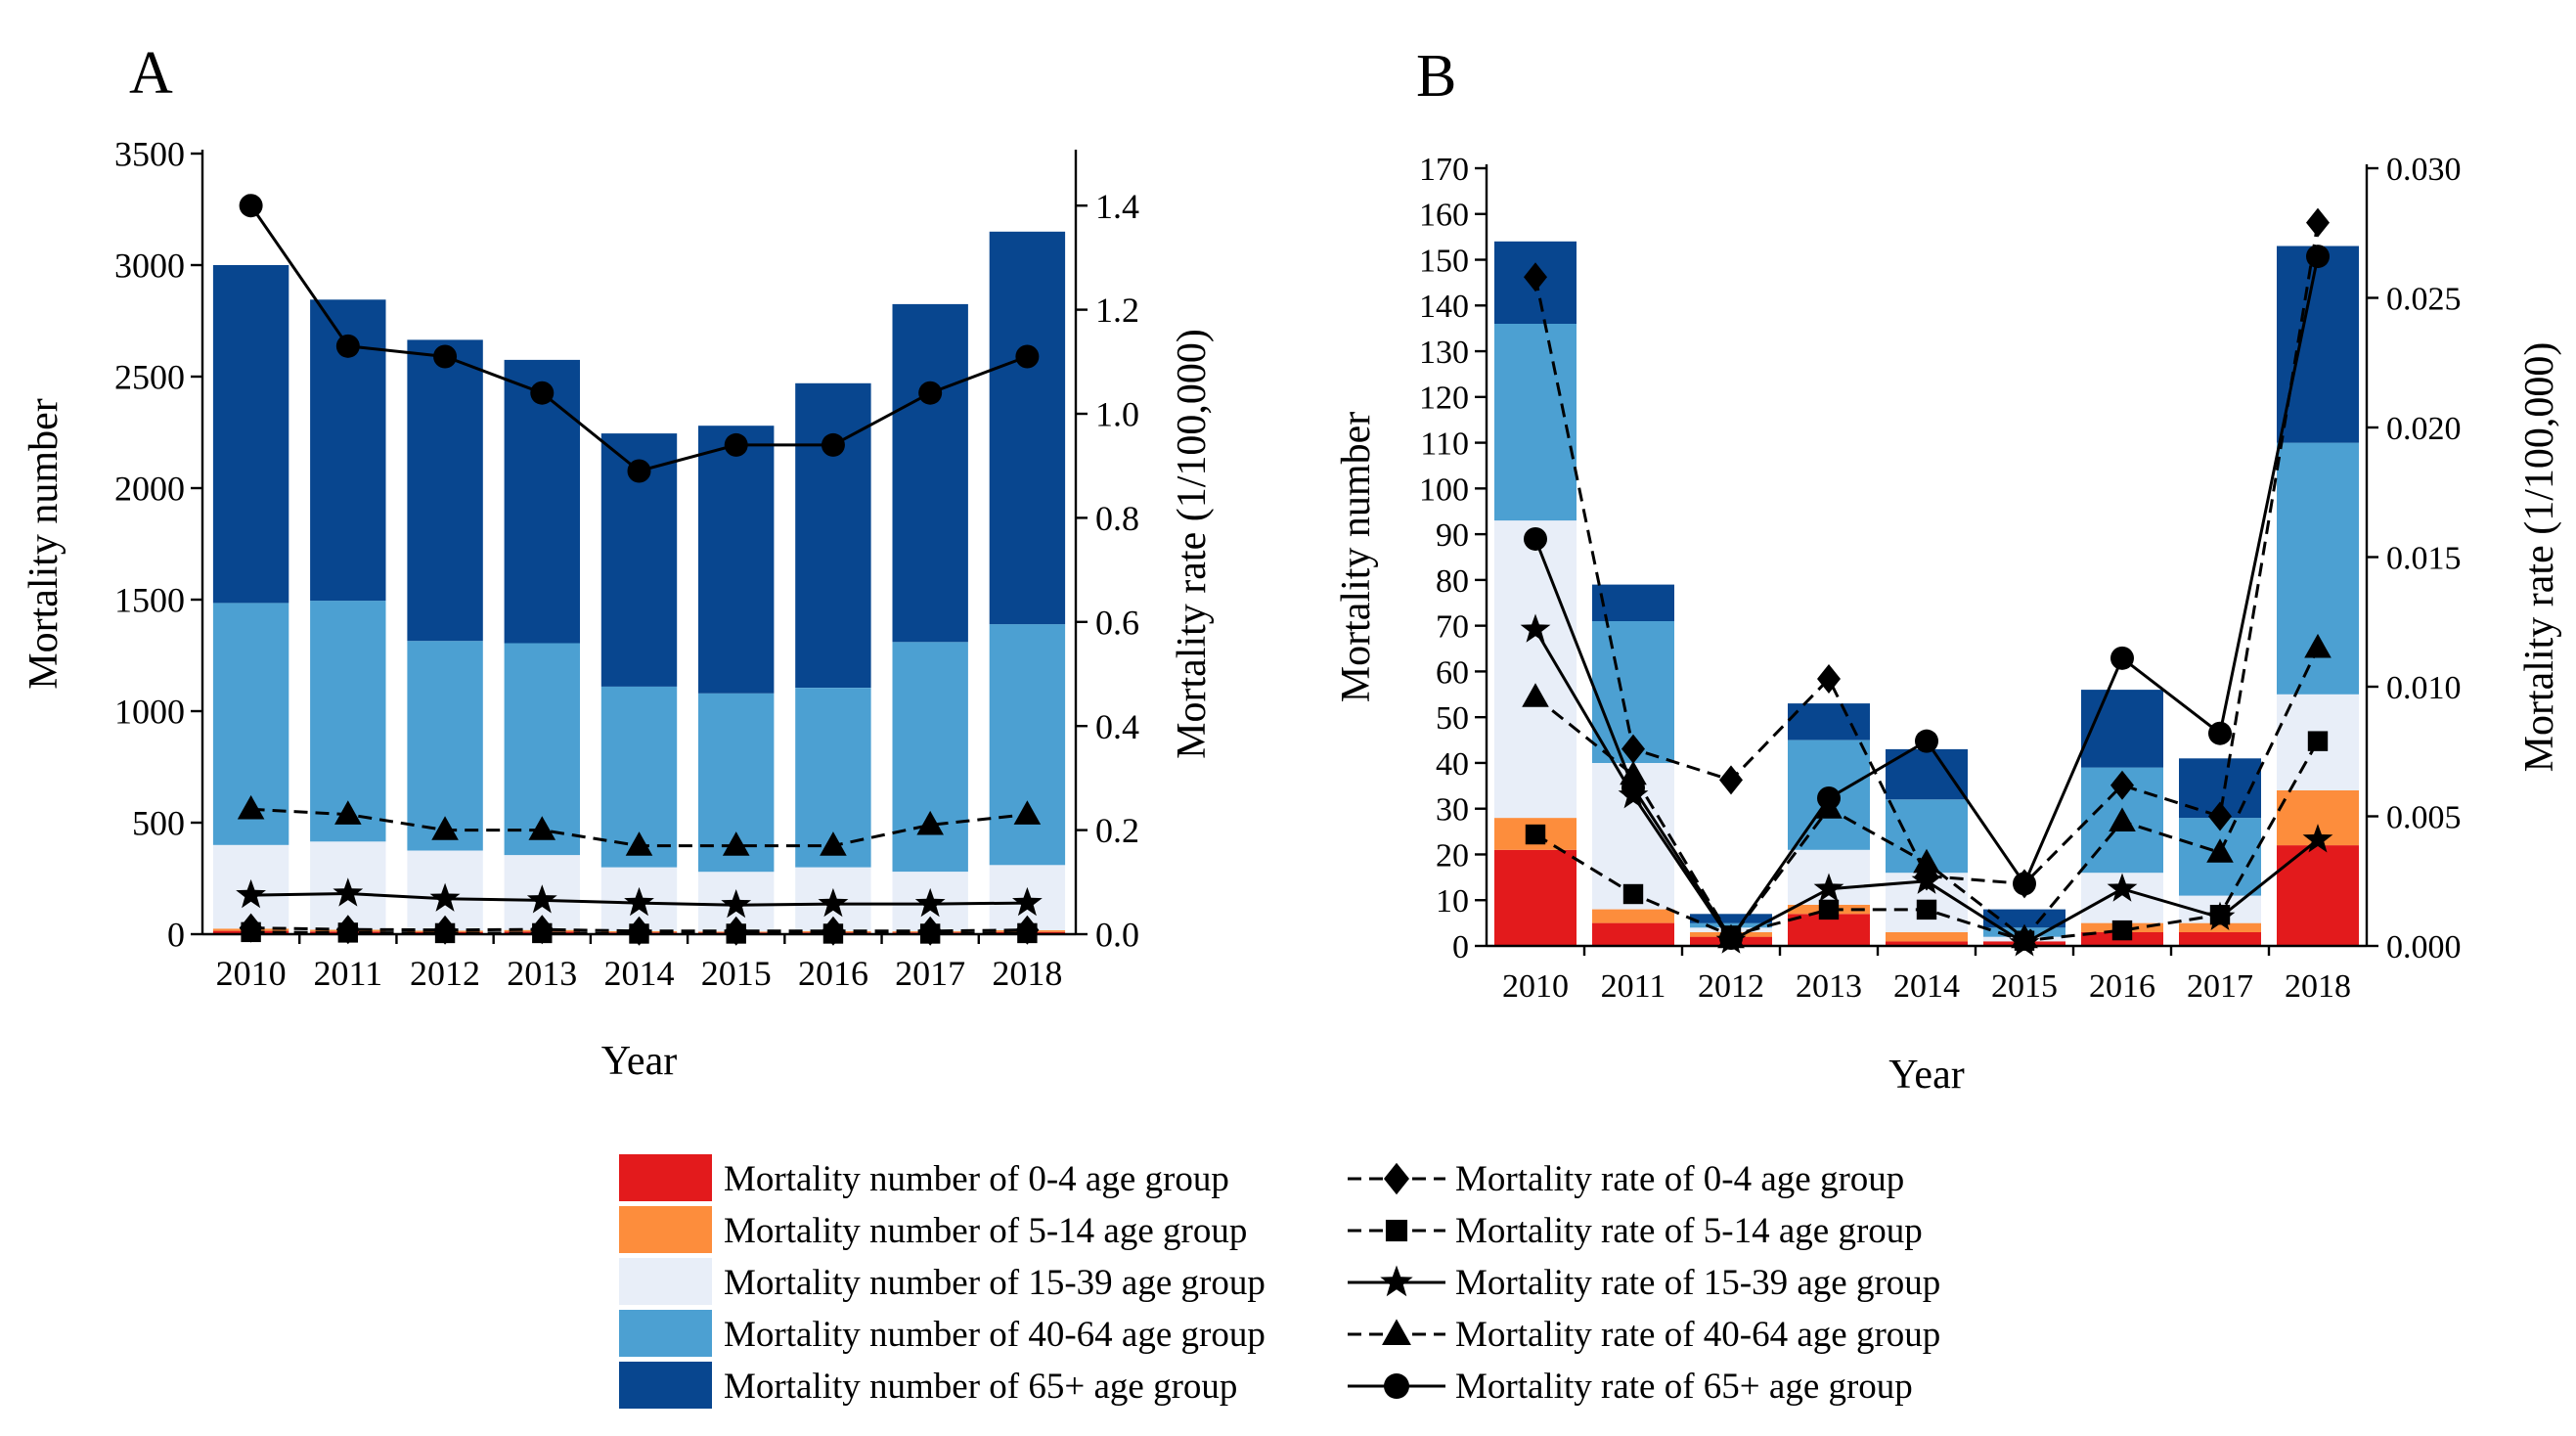 The image size is (2576, 1436). I want to click on bar-age_40_64-2012, so click(445, 746).